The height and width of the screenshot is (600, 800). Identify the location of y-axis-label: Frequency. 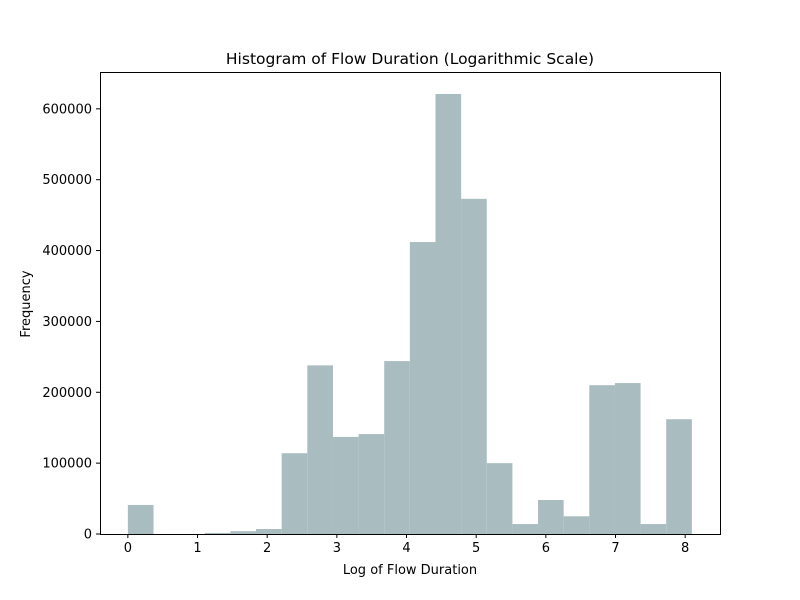
(26, 303).